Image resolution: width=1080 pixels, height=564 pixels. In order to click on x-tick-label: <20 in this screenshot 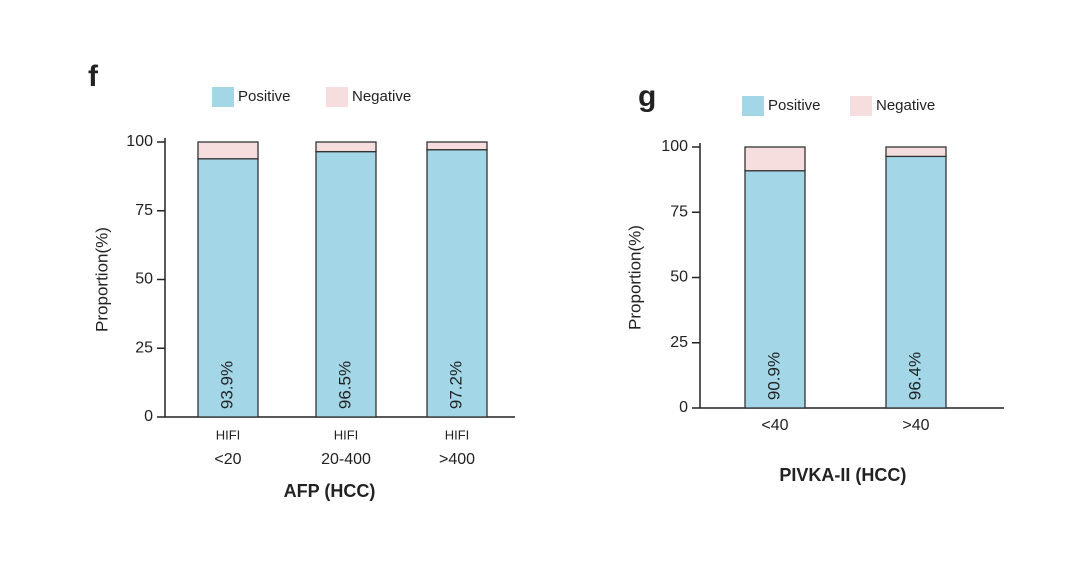, I will do `click(227, 459)`.